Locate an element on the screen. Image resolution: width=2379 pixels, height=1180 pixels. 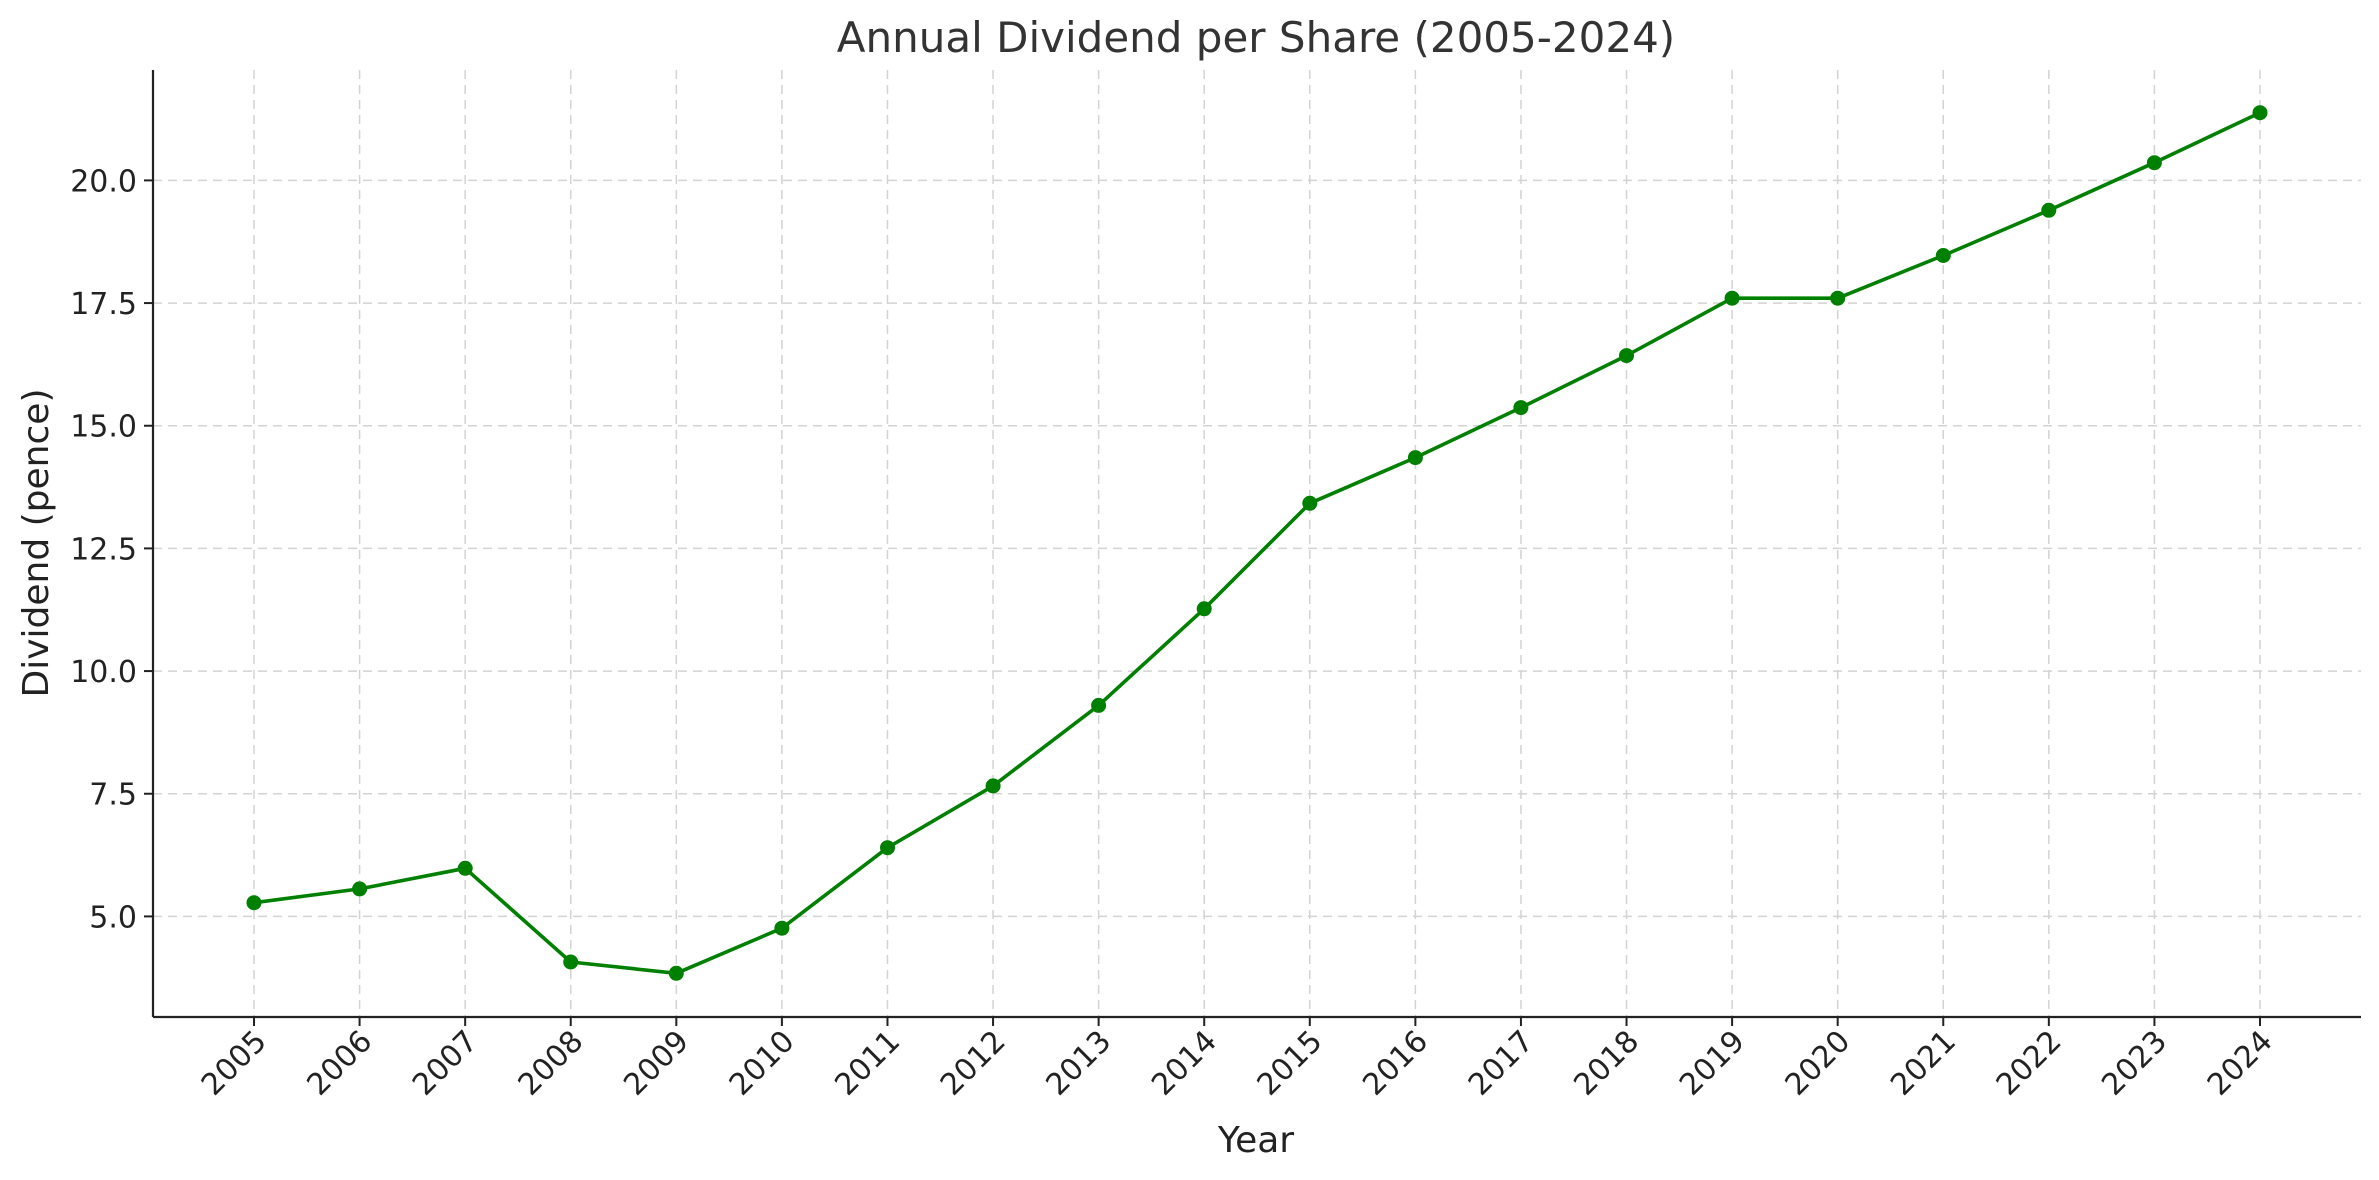
y-tick-label: 12.5 is located at coordinates (103, 549).